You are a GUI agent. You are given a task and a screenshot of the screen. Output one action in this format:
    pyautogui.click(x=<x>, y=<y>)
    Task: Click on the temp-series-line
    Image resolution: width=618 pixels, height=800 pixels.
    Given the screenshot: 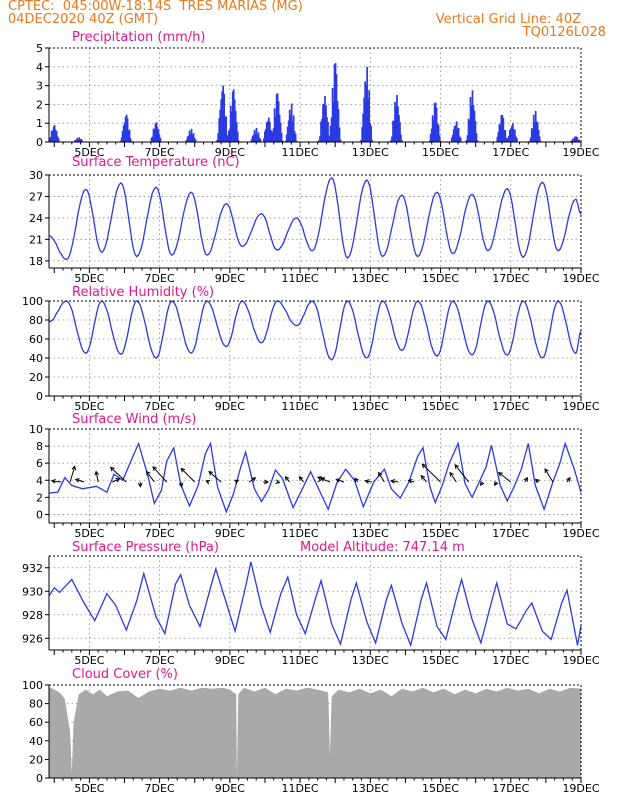 What is the action you would take?
    pyautogui.click(x=315, y=219)
    